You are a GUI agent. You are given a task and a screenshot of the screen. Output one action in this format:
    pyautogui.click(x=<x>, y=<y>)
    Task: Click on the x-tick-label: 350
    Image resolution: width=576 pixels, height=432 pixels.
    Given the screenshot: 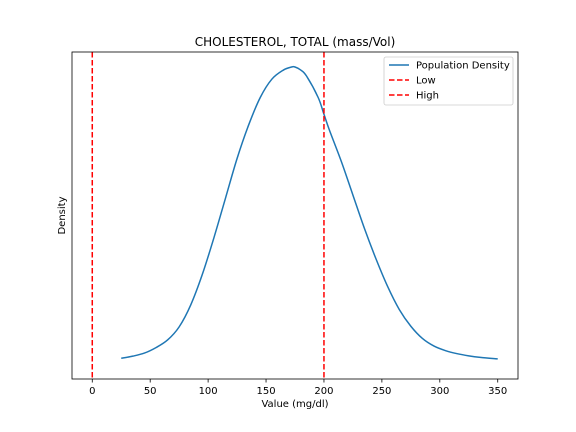 What is the action you would take?
    pyautogui.click(x=497, y=391)
    